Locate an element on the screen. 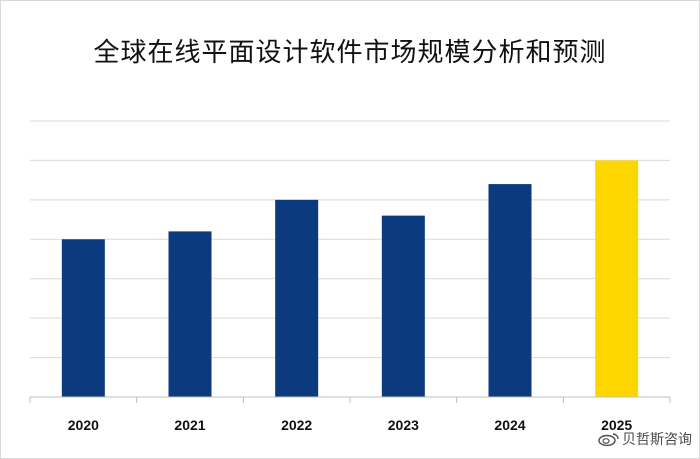 Image resolution: width=700 pixels, height=459 pixels. bar-2022 is located at coordinates (297, 298).